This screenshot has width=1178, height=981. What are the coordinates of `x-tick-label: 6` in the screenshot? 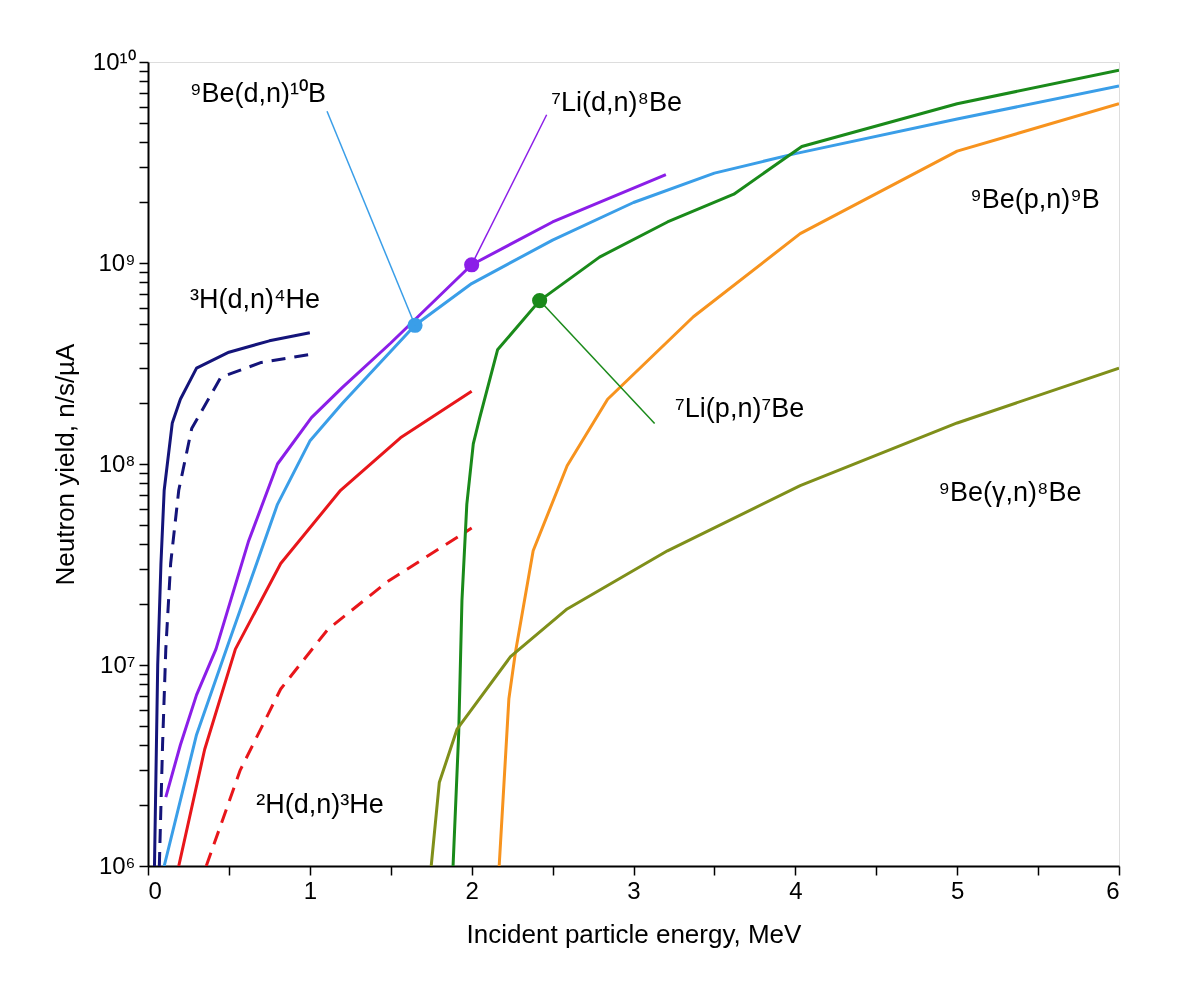 It's located at (1113, 890).